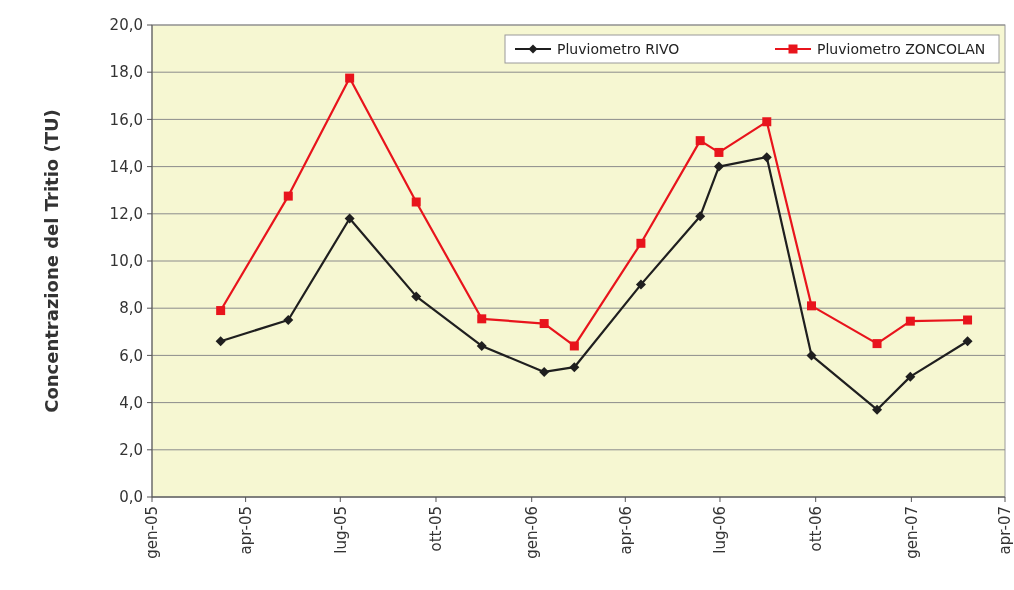 The image size is (1014, 590). Describe the element at coordinates (152, 532) in the screenshot. I see `x-tick-label: gen-05` at that location.